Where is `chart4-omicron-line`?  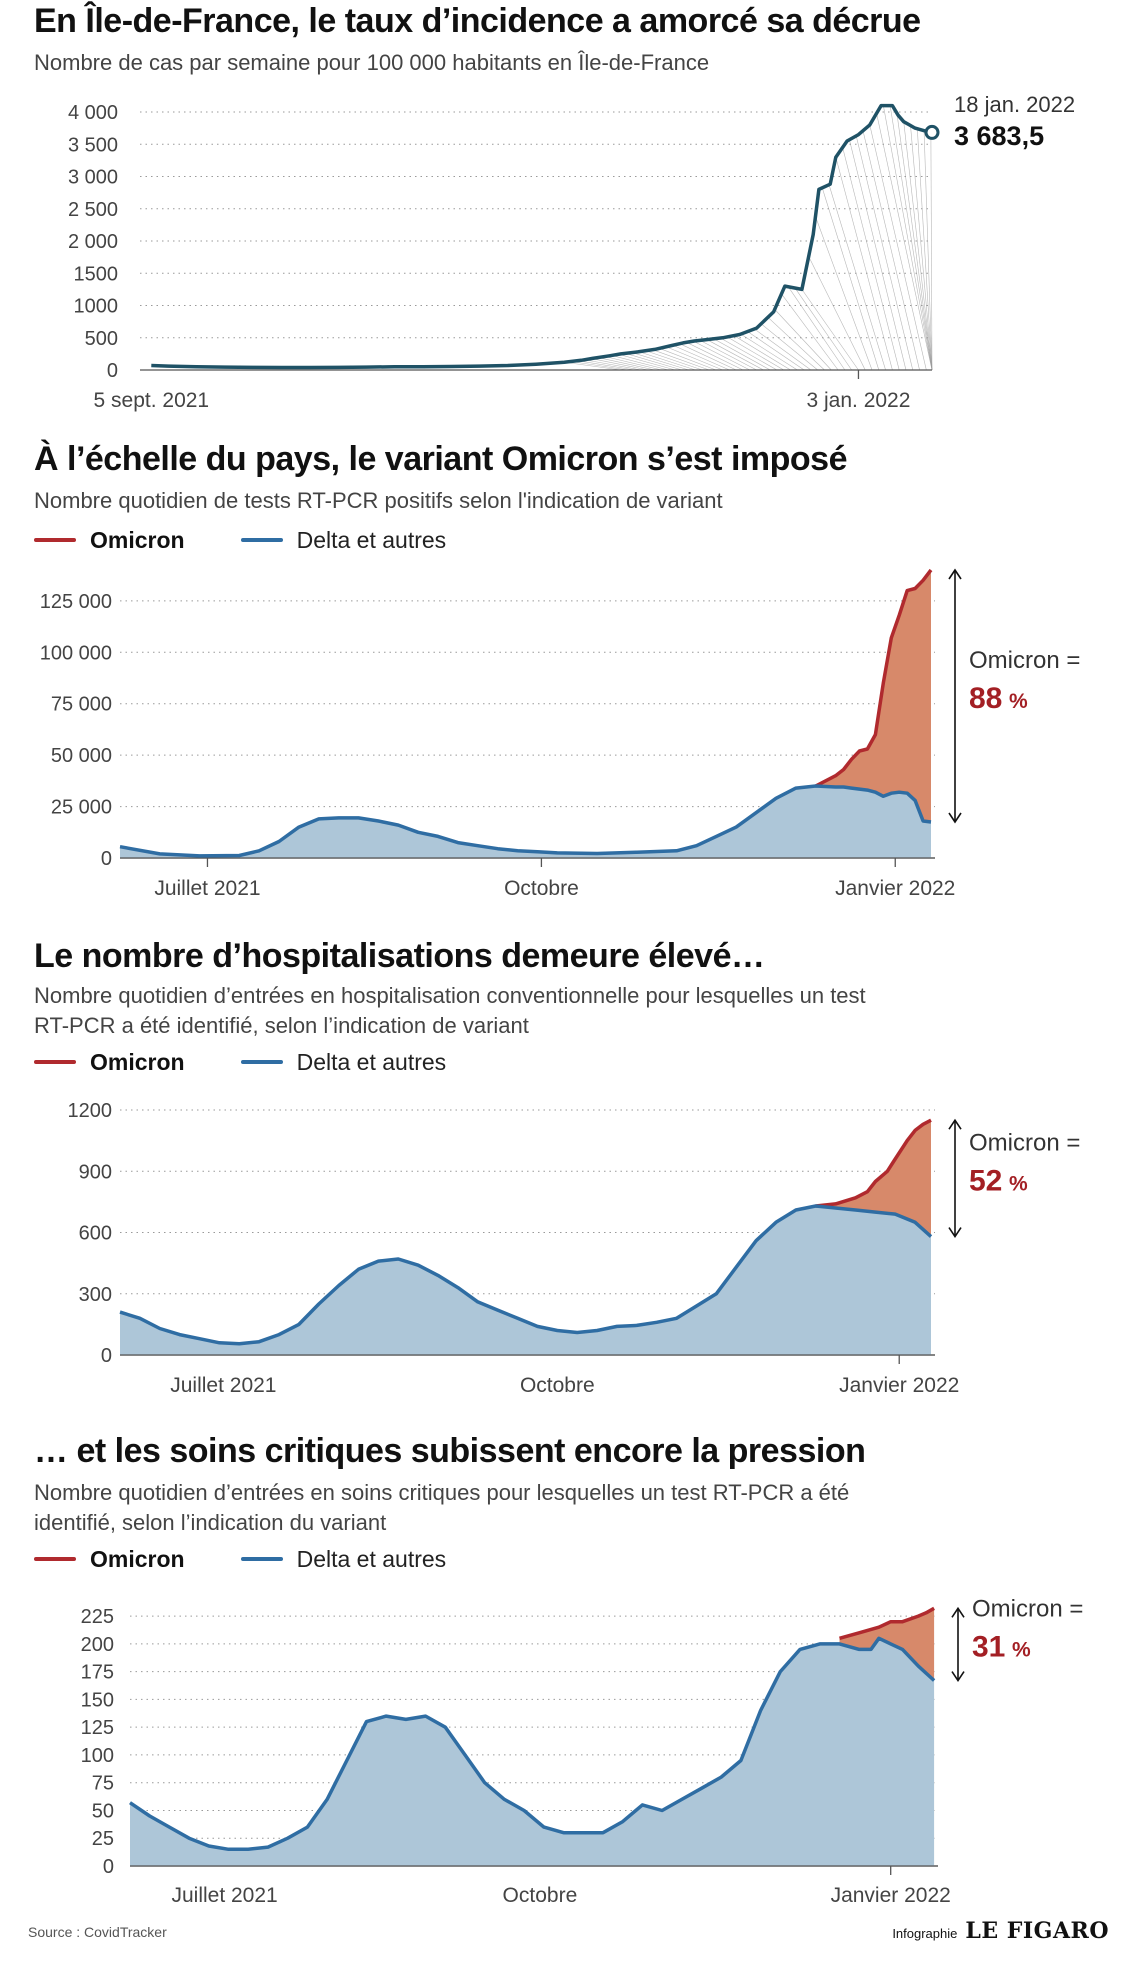 chart4-omicron-line is located at coordinates (887, 1623).